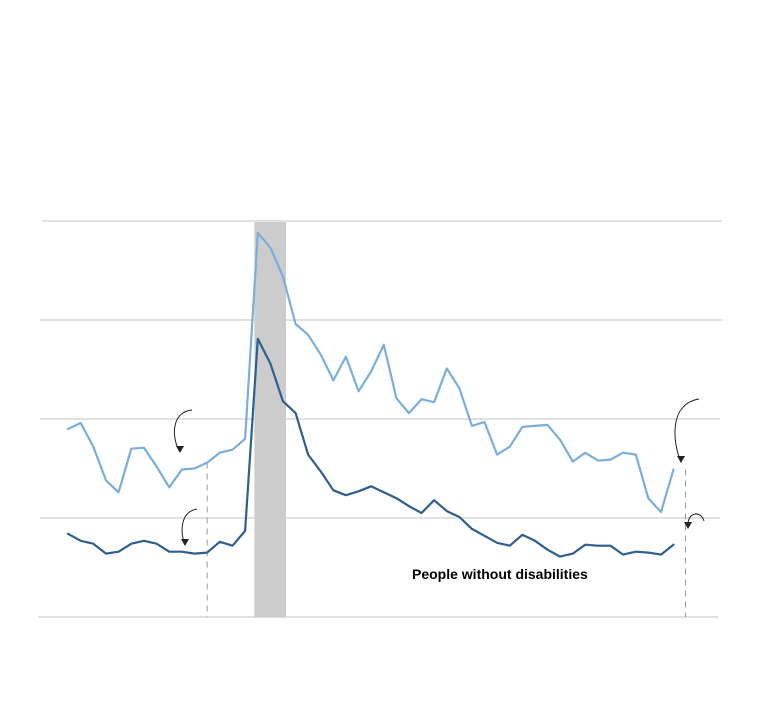 This screenshot has width=760, height=708. What do you see at coordinates (180, 449) in the screenshot?
I see `arrow-light-early-head` at bounding box center [180, 449].